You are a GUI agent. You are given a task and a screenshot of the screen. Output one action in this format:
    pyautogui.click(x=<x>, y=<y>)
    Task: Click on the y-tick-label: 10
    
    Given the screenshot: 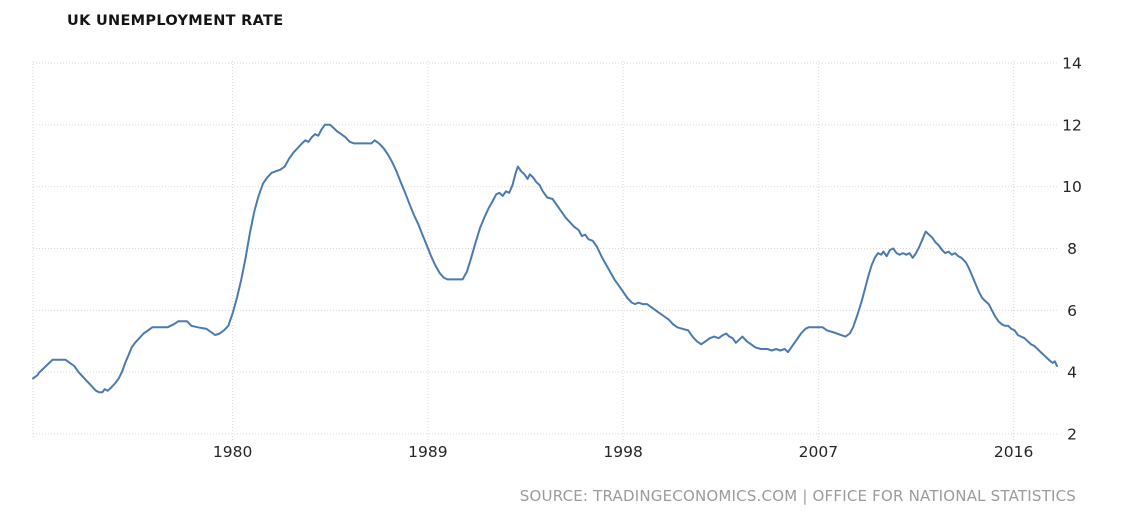 What is the action you would take?
    pyautogui.click(x=1072, y=187)
    